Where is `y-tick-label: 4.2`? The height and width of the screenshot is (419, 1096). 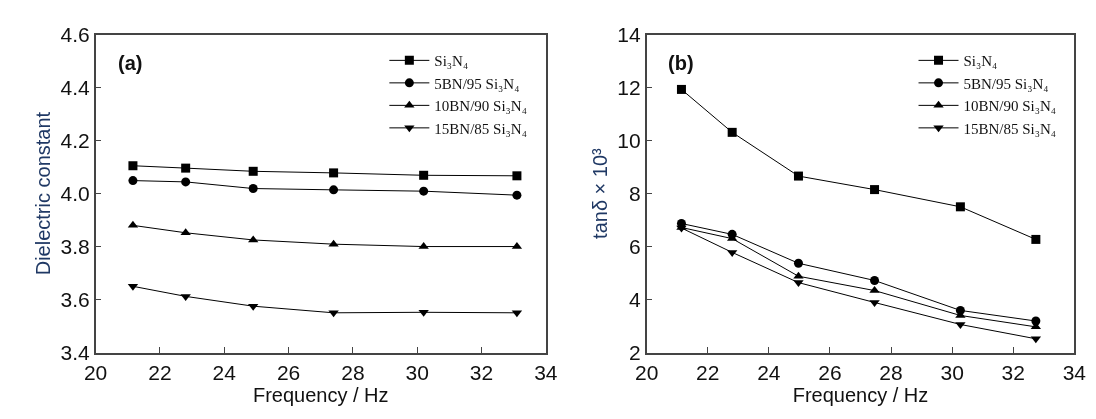
y-tick-label: 4.2 is located at coordinates (75, 140).